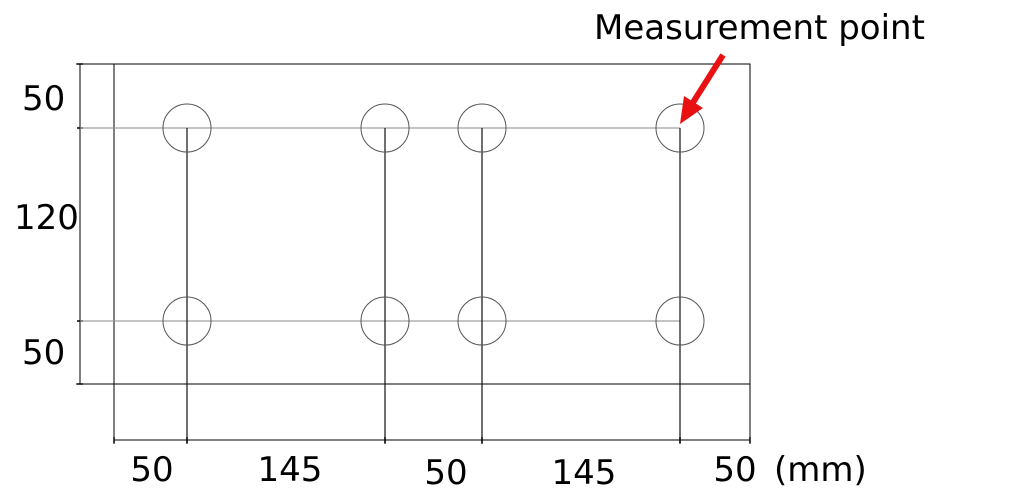  What do you see at coordinates (187, 128) in the screenshot?
I see `bolt-hole-r1-c1` at bounding box center [187, 128].